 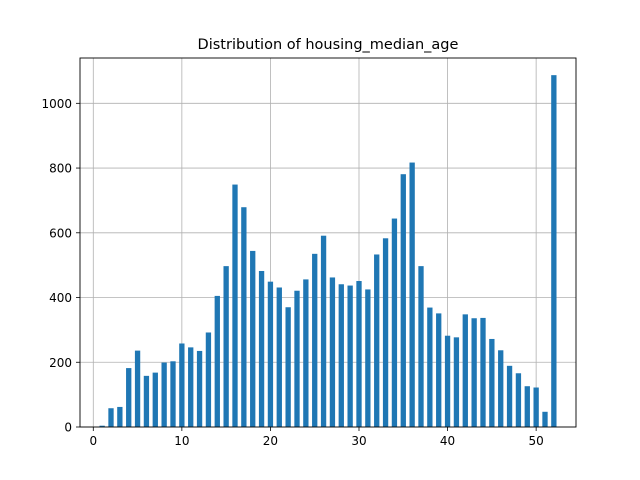 I want to click on y-tick-label: 0, so click(x=68, y=428).